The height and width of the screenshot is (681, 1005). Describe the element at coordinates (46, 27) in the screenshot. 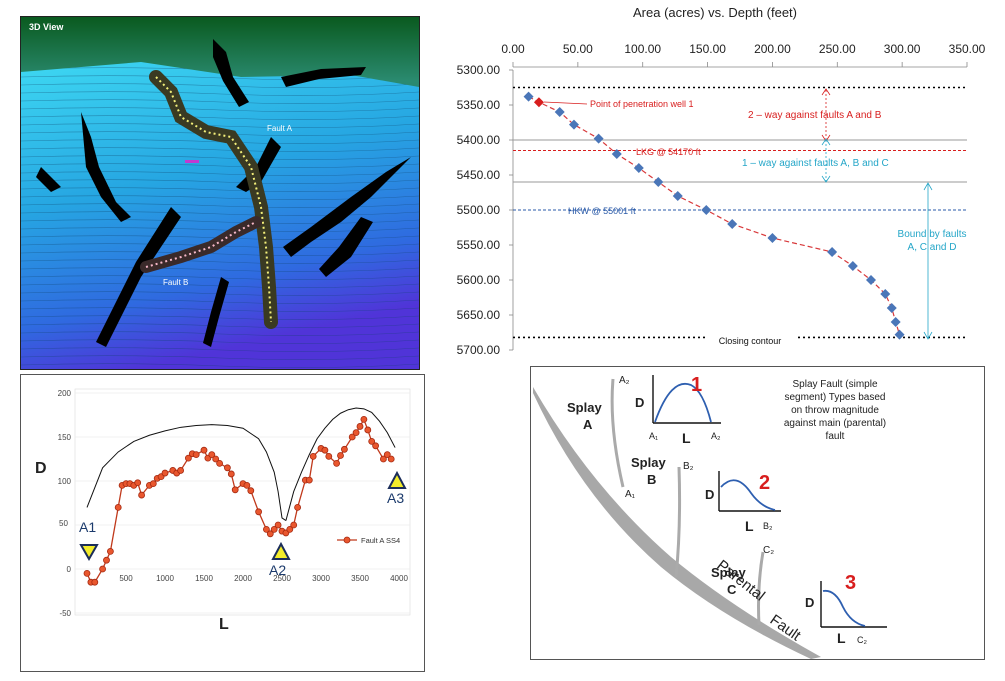

I see `3d-view-title: 3D View` at that location.